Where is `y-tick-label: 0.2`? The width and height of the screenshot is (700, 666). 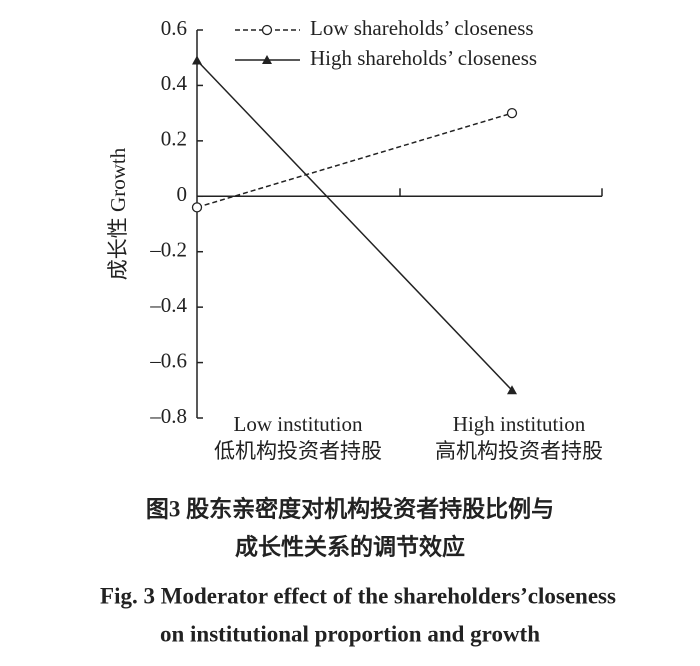 y-tick-label: 0.2 is located at coordinates (174, 139).